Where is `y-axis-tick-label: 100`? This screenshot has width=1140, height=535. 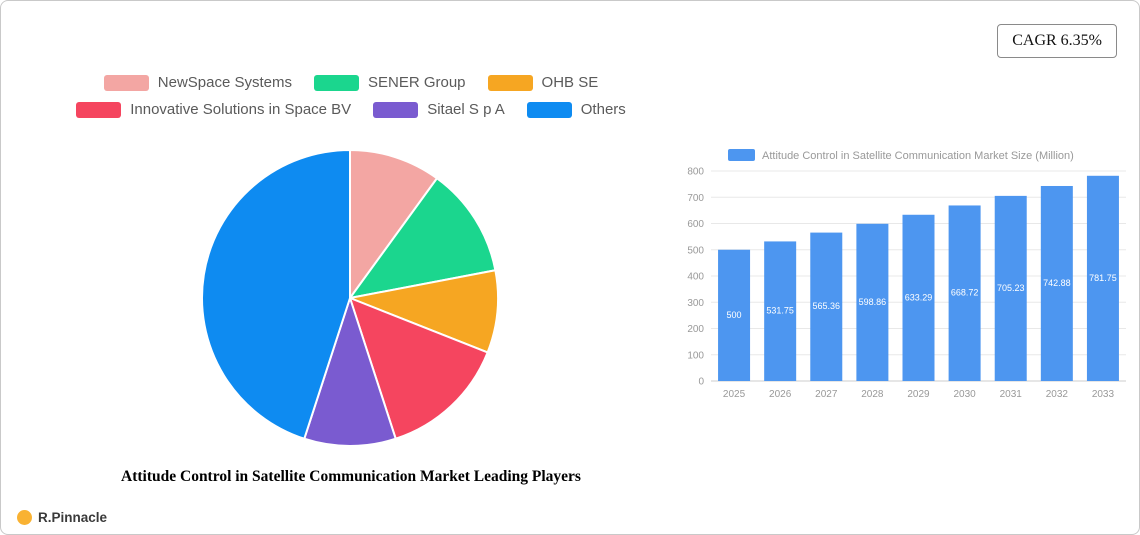
y-axis-tick-label: 100 is located at coordinates (695, 355).